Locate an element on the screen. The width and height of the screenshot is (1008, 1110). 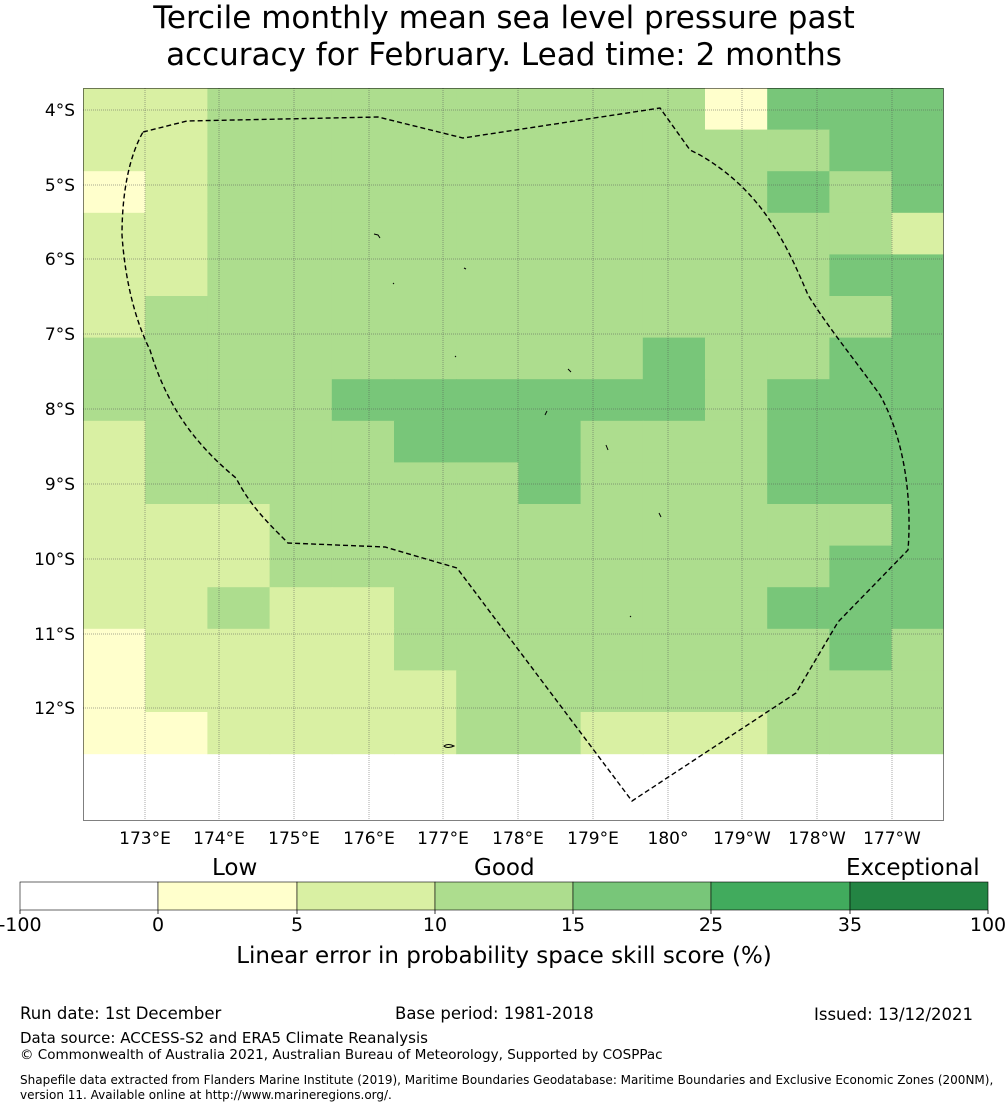
base-period: Base period: 1981-2018 is located at coordinates (494, 1013).